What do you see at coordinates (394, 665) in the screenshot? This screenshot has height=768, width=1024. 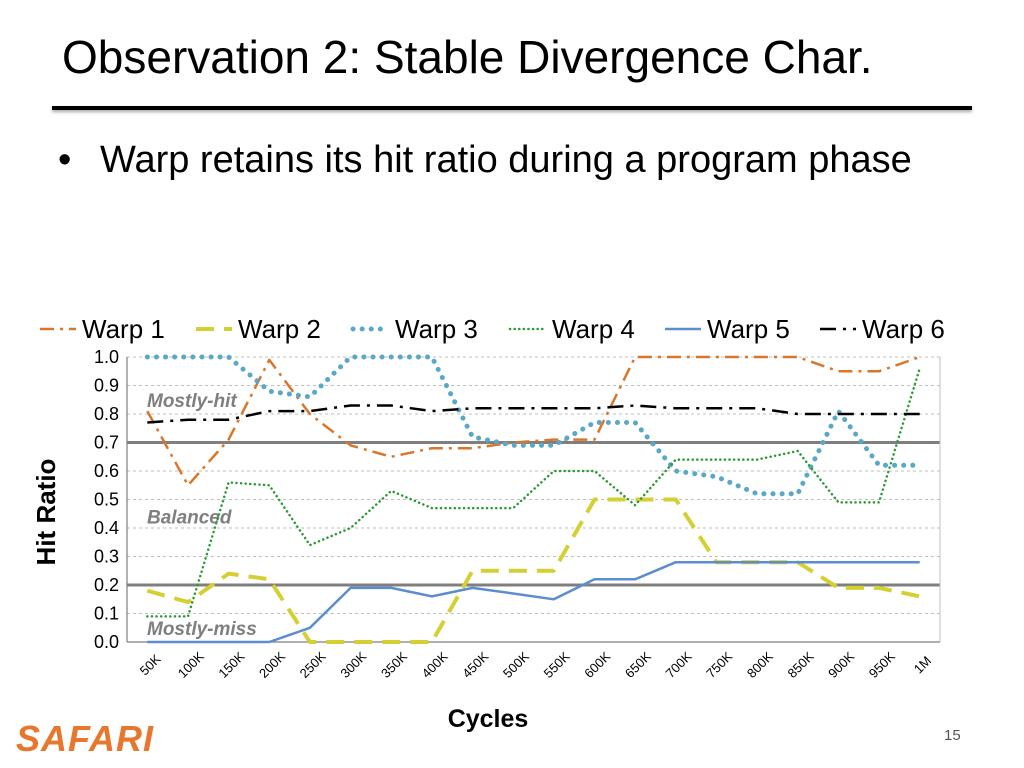 I see `x-tick-label: 350K` at bounding box center [394, 665].